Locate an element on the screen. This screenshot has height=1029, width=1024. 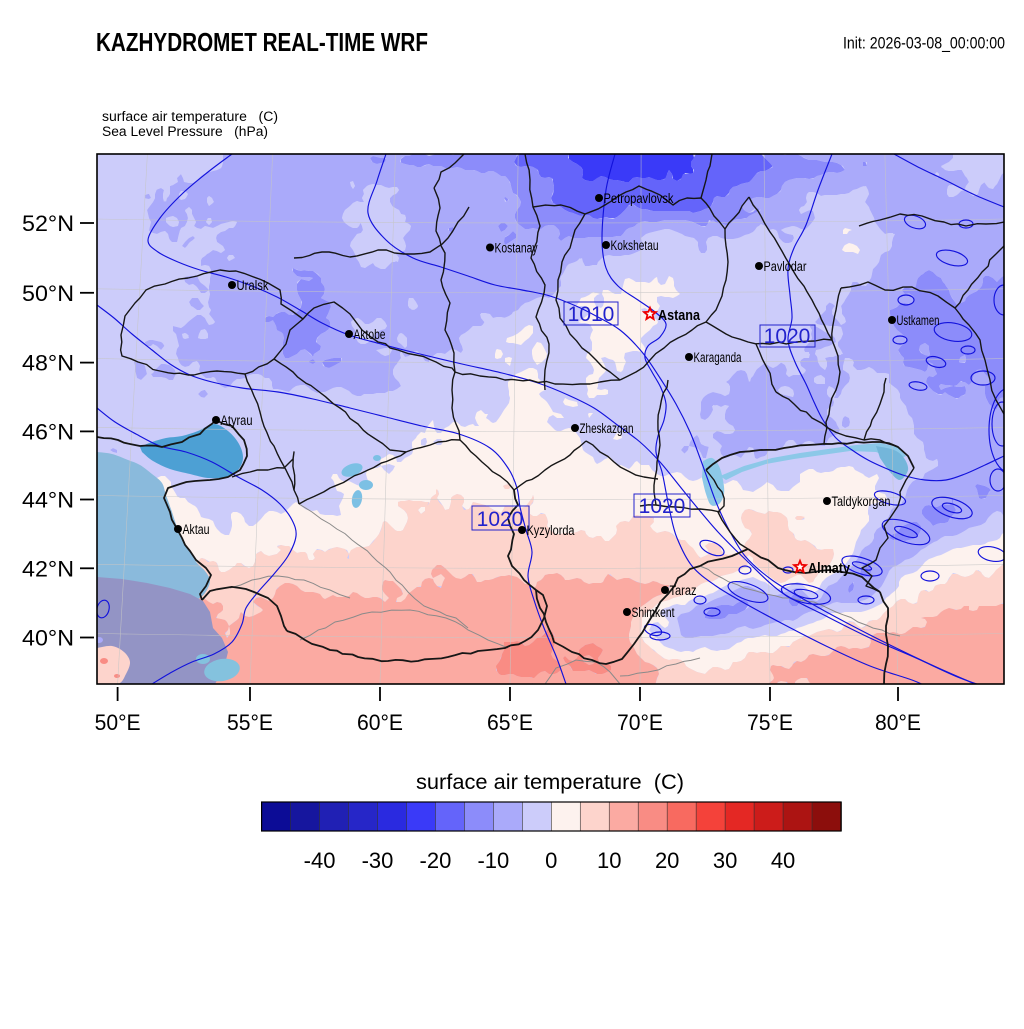
svg-text: Uralsk is located at coordinates (253, 285).